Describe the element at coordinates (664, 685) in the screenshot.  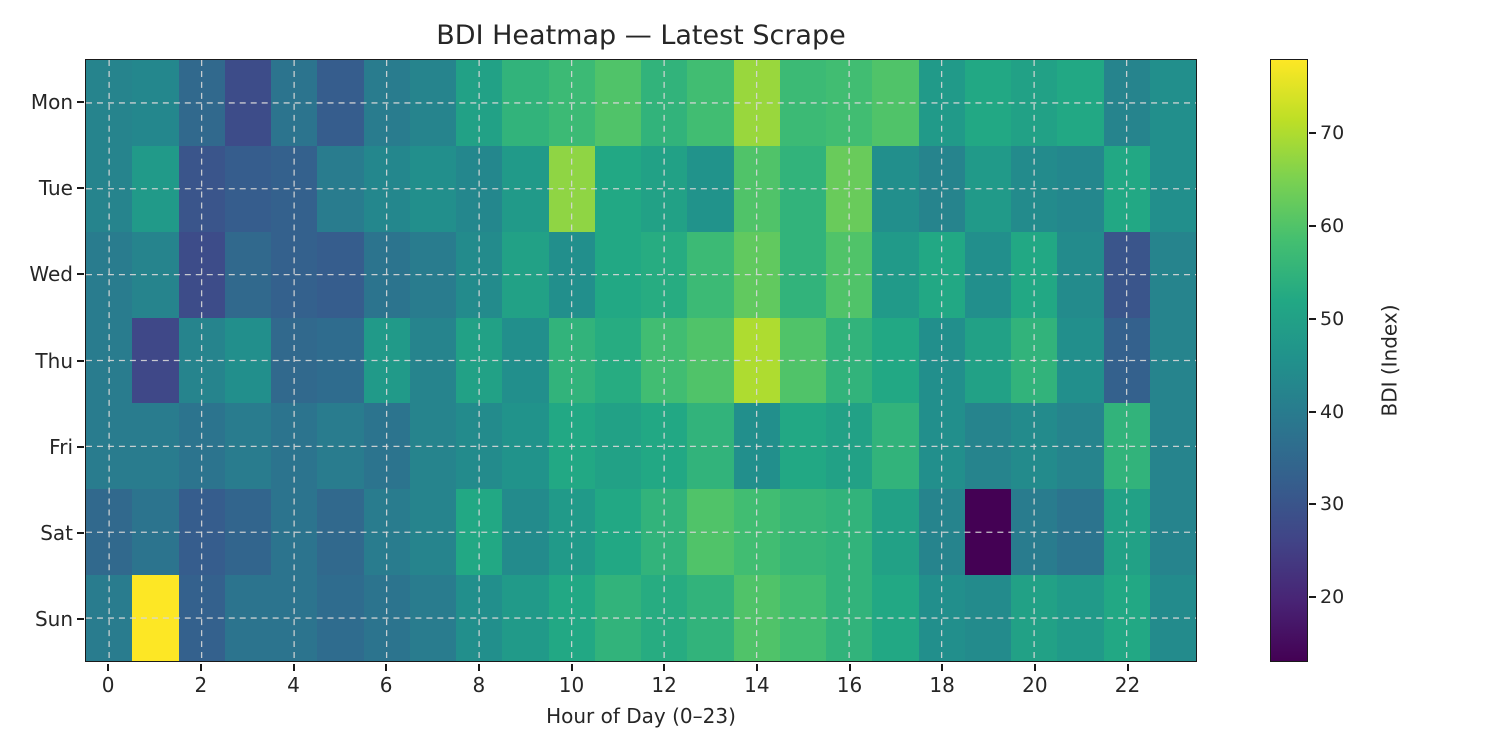
I see `x-tick-label: 12` at that location.